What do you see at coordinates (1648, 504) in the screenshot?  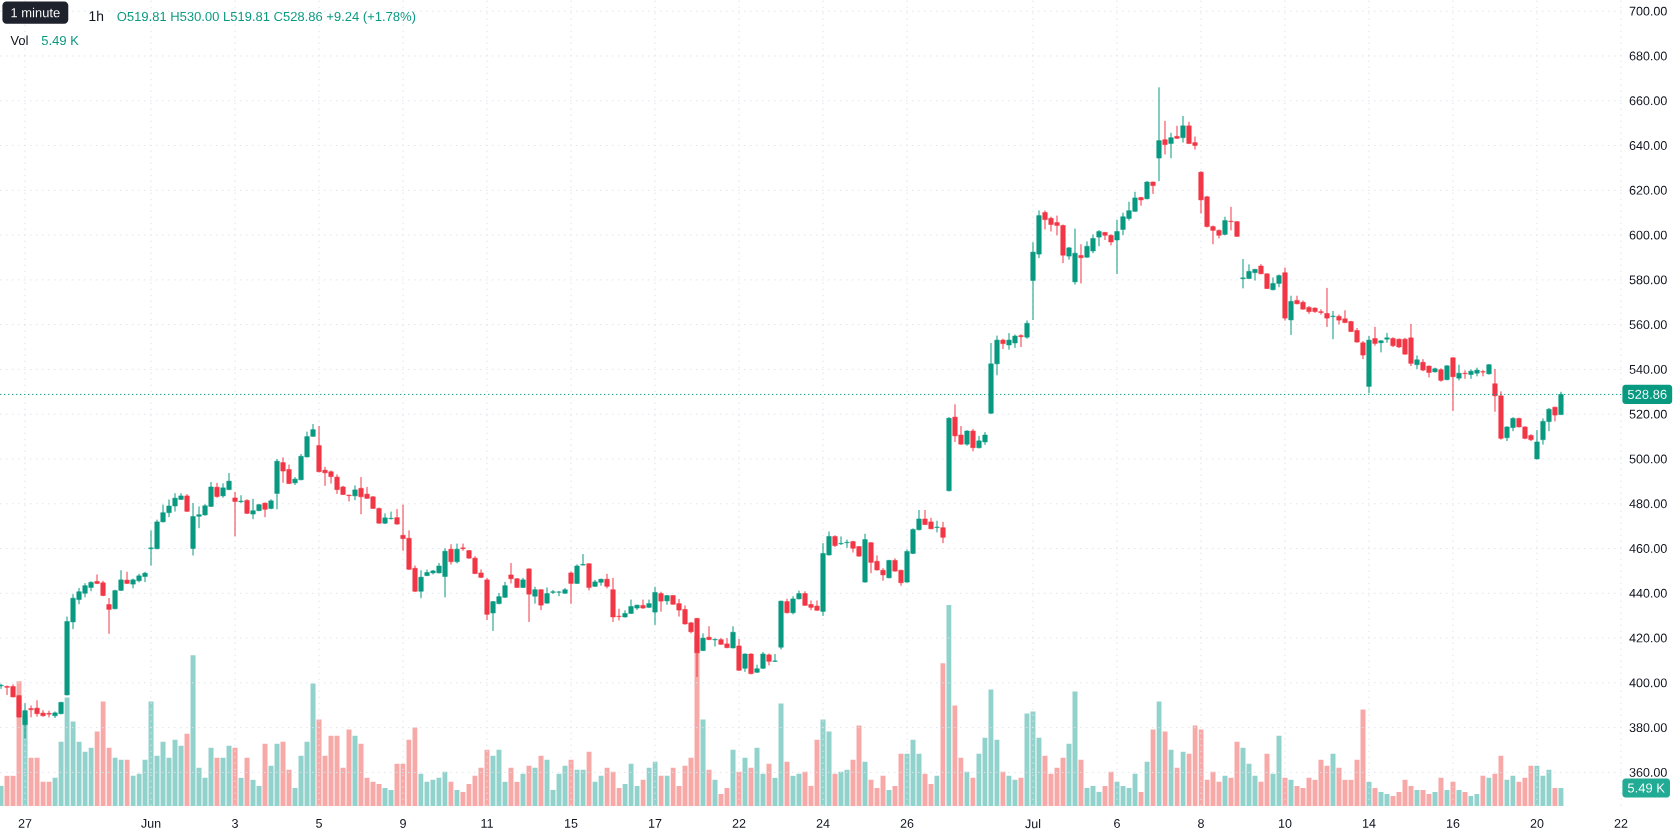 I see `y-tick-label: 480.00` at bounding box center [1648, 504].